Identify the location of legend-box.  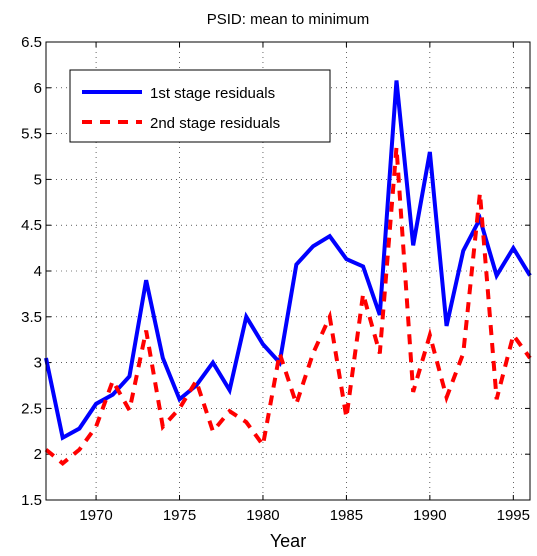
(200, 106).